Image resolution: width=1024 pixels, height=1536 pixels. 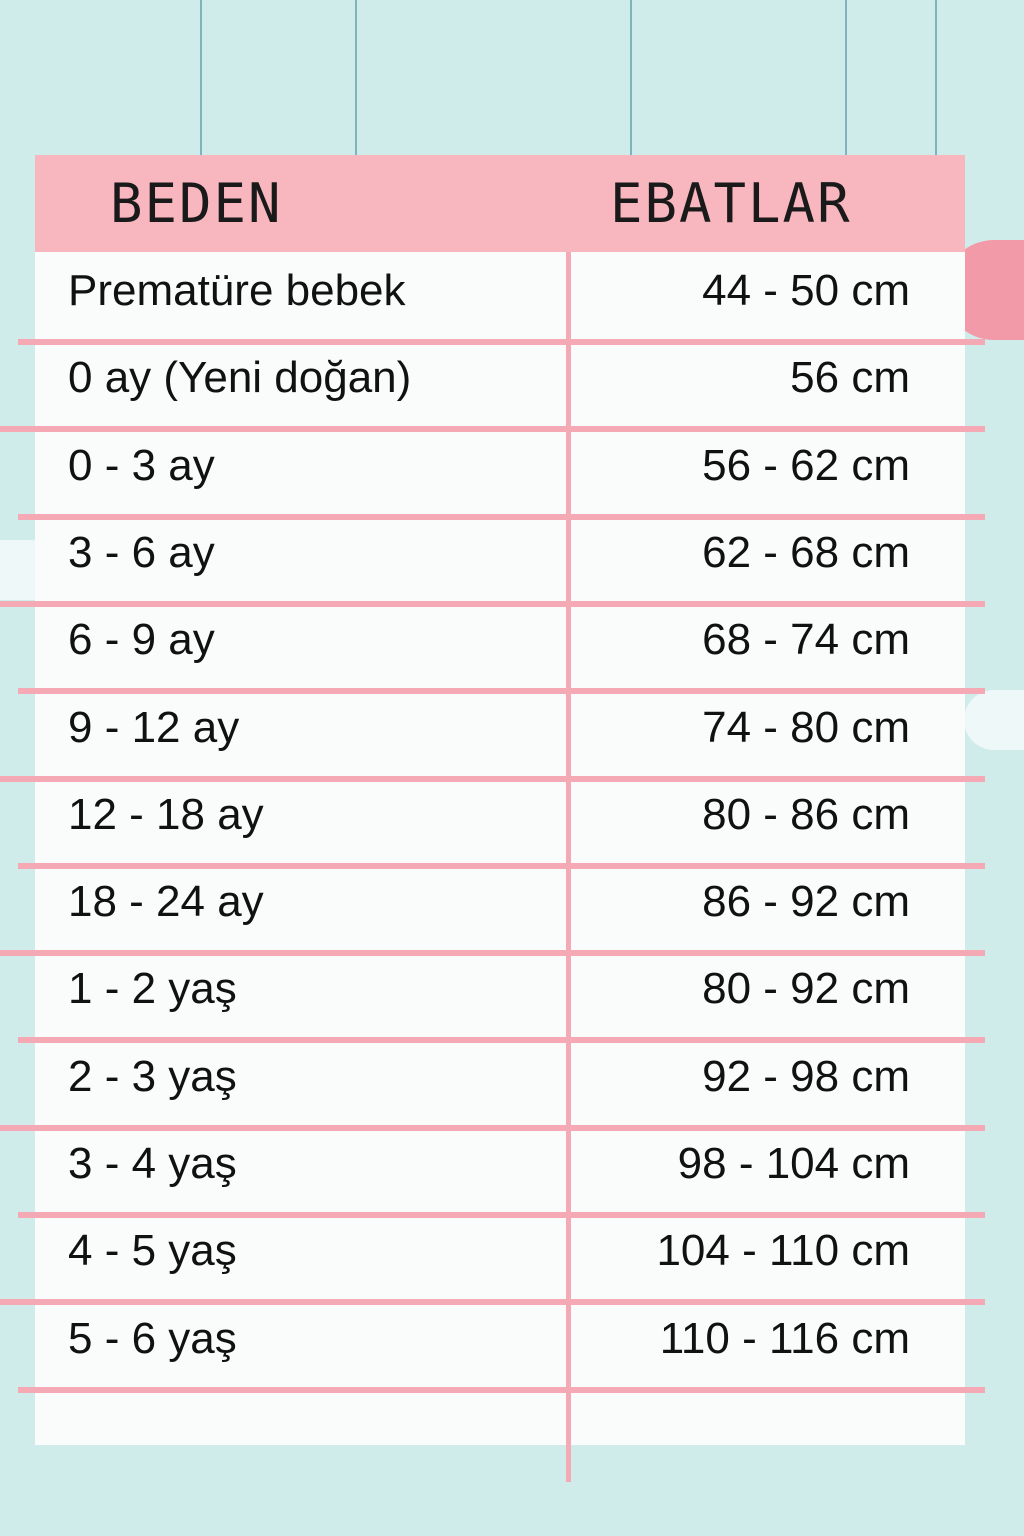 What do you see at coordinates (500, 557) in the screenshot?
I see `table-row: 3 - 6 ay 62 - 68 cm` at bounding box center [500, 557].